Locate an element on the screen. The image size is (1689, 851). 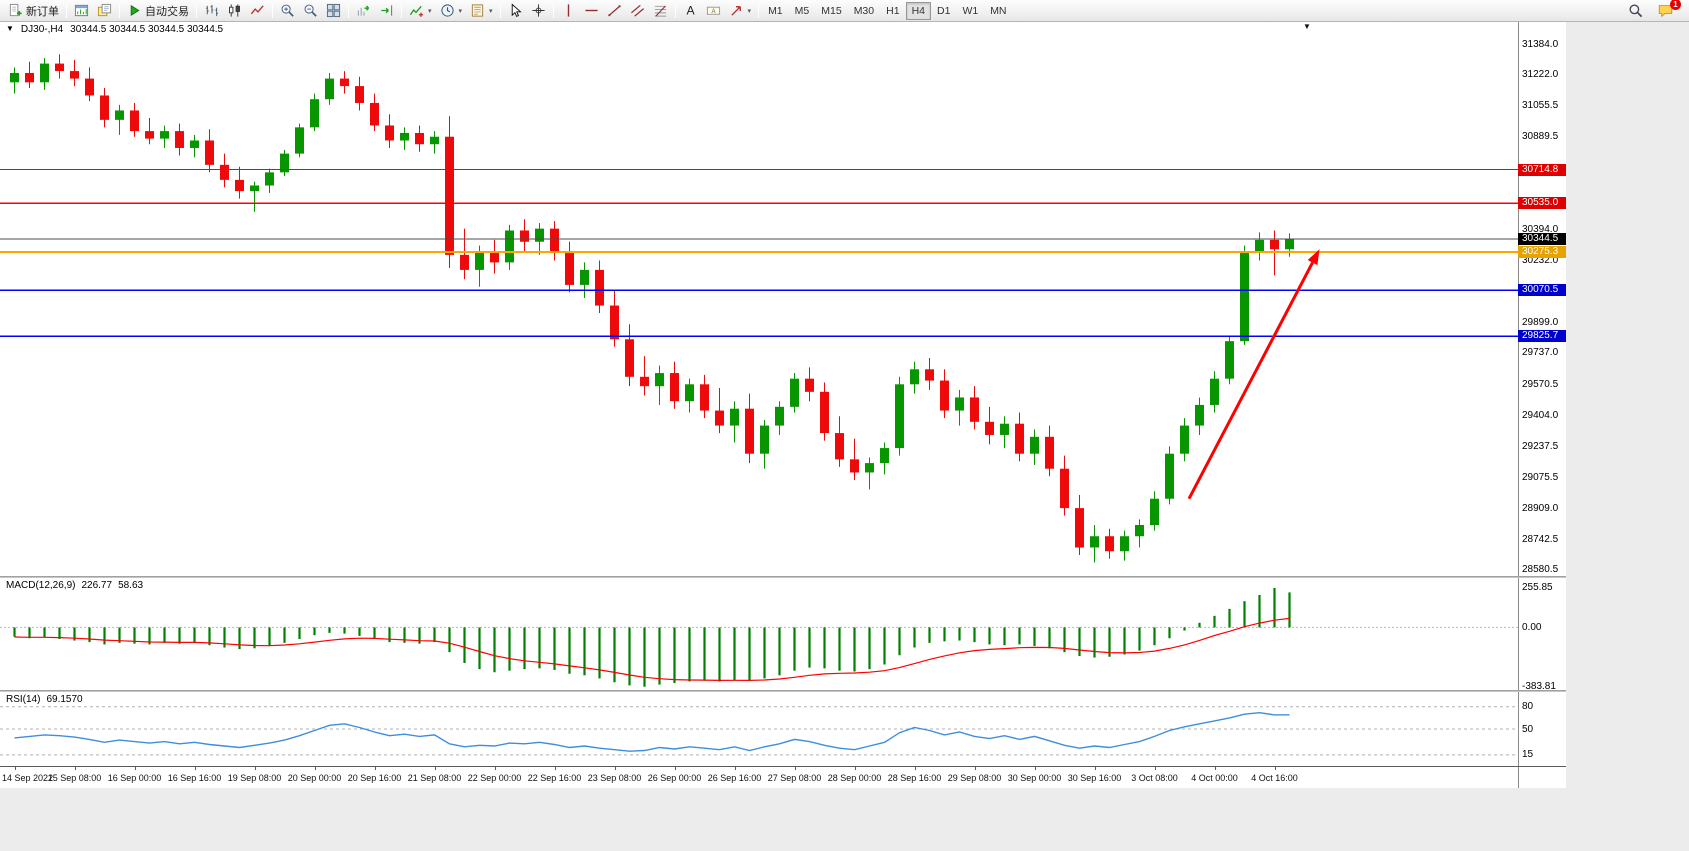
toolbar-right: 1 is located at coordinates (1654, 10).